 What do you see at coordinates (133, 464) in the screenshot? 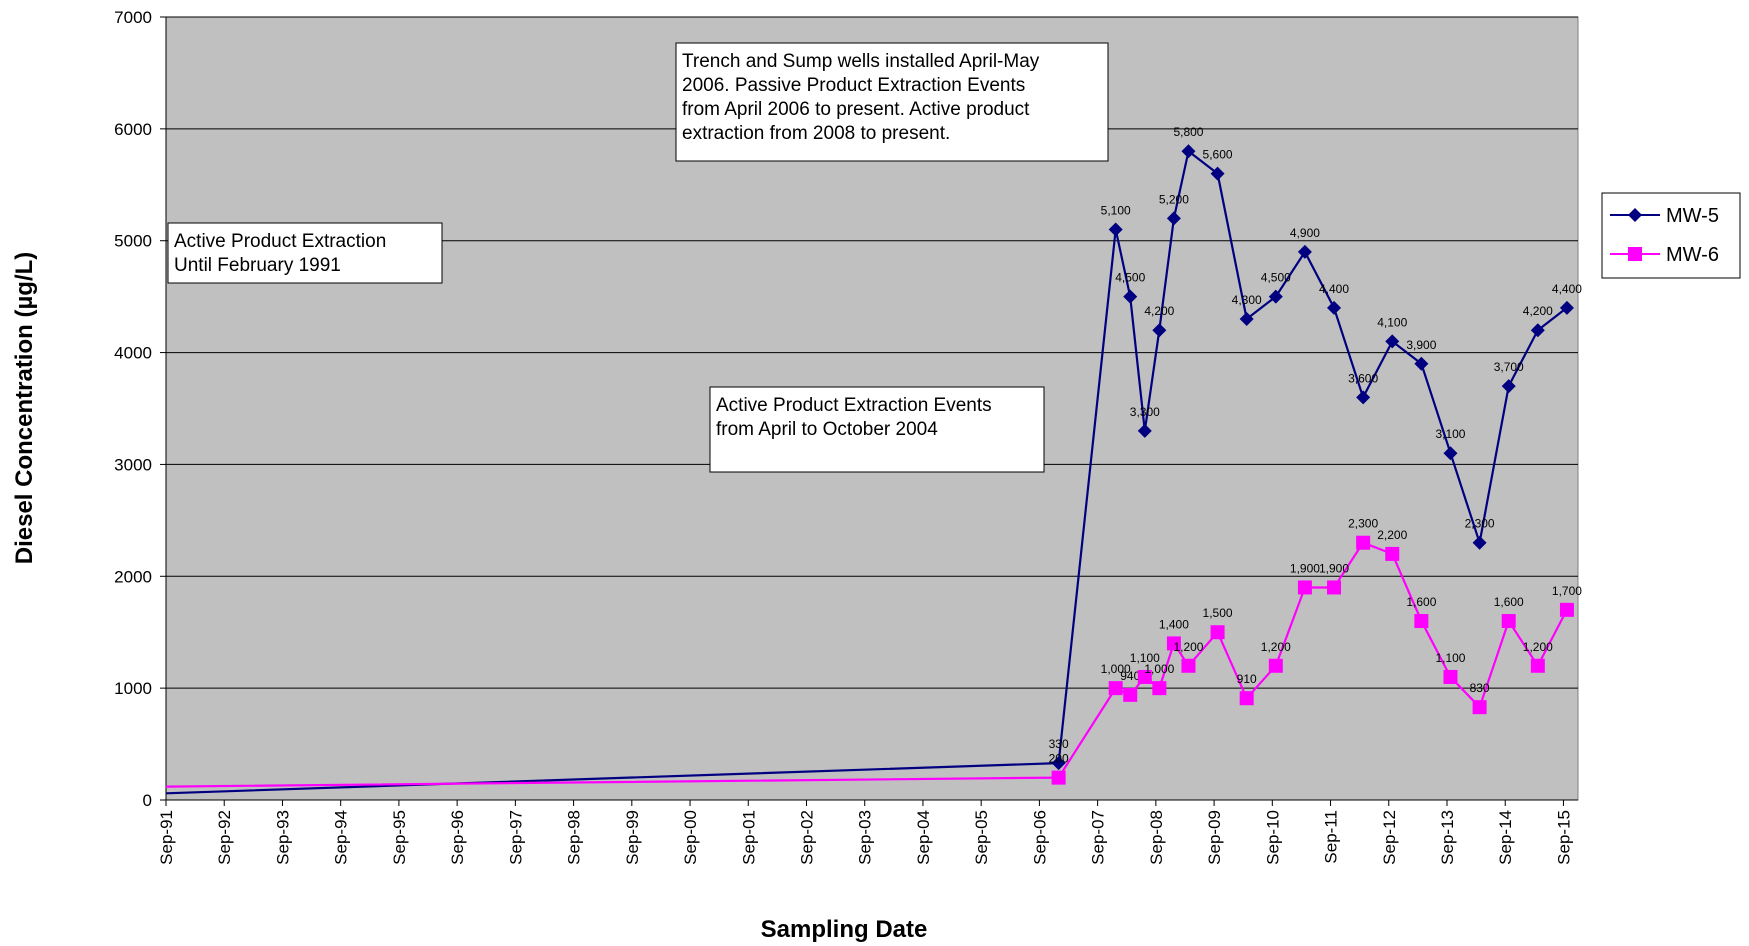
I see `y-tick-label: 3000` at bounding box center [133, 464].